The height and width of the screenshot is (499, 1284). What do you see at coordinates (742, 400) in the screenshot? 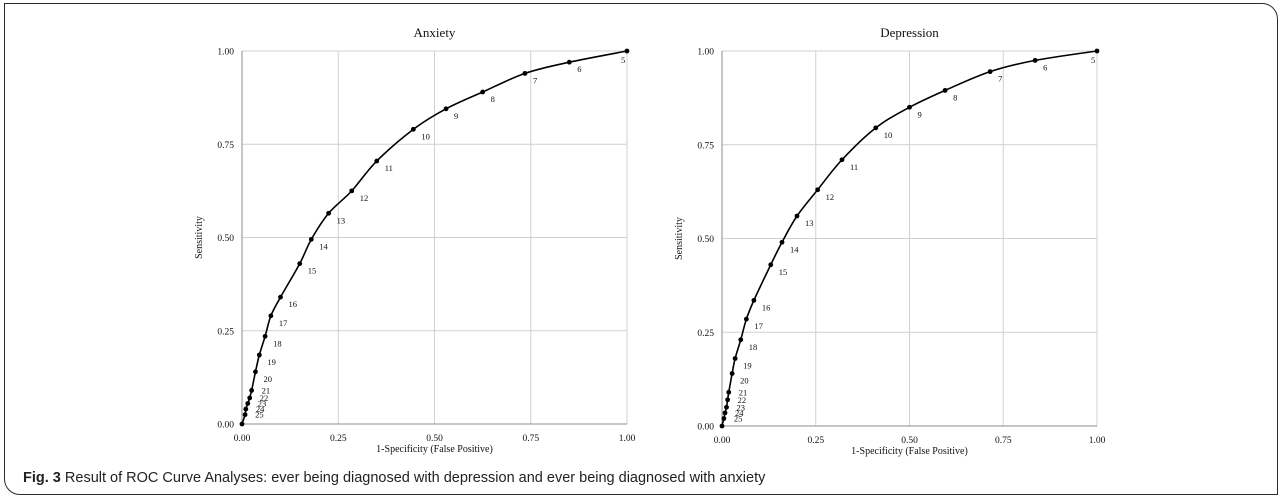
I see `cutoff-score-label: 22` at bounding box center [742, 400].